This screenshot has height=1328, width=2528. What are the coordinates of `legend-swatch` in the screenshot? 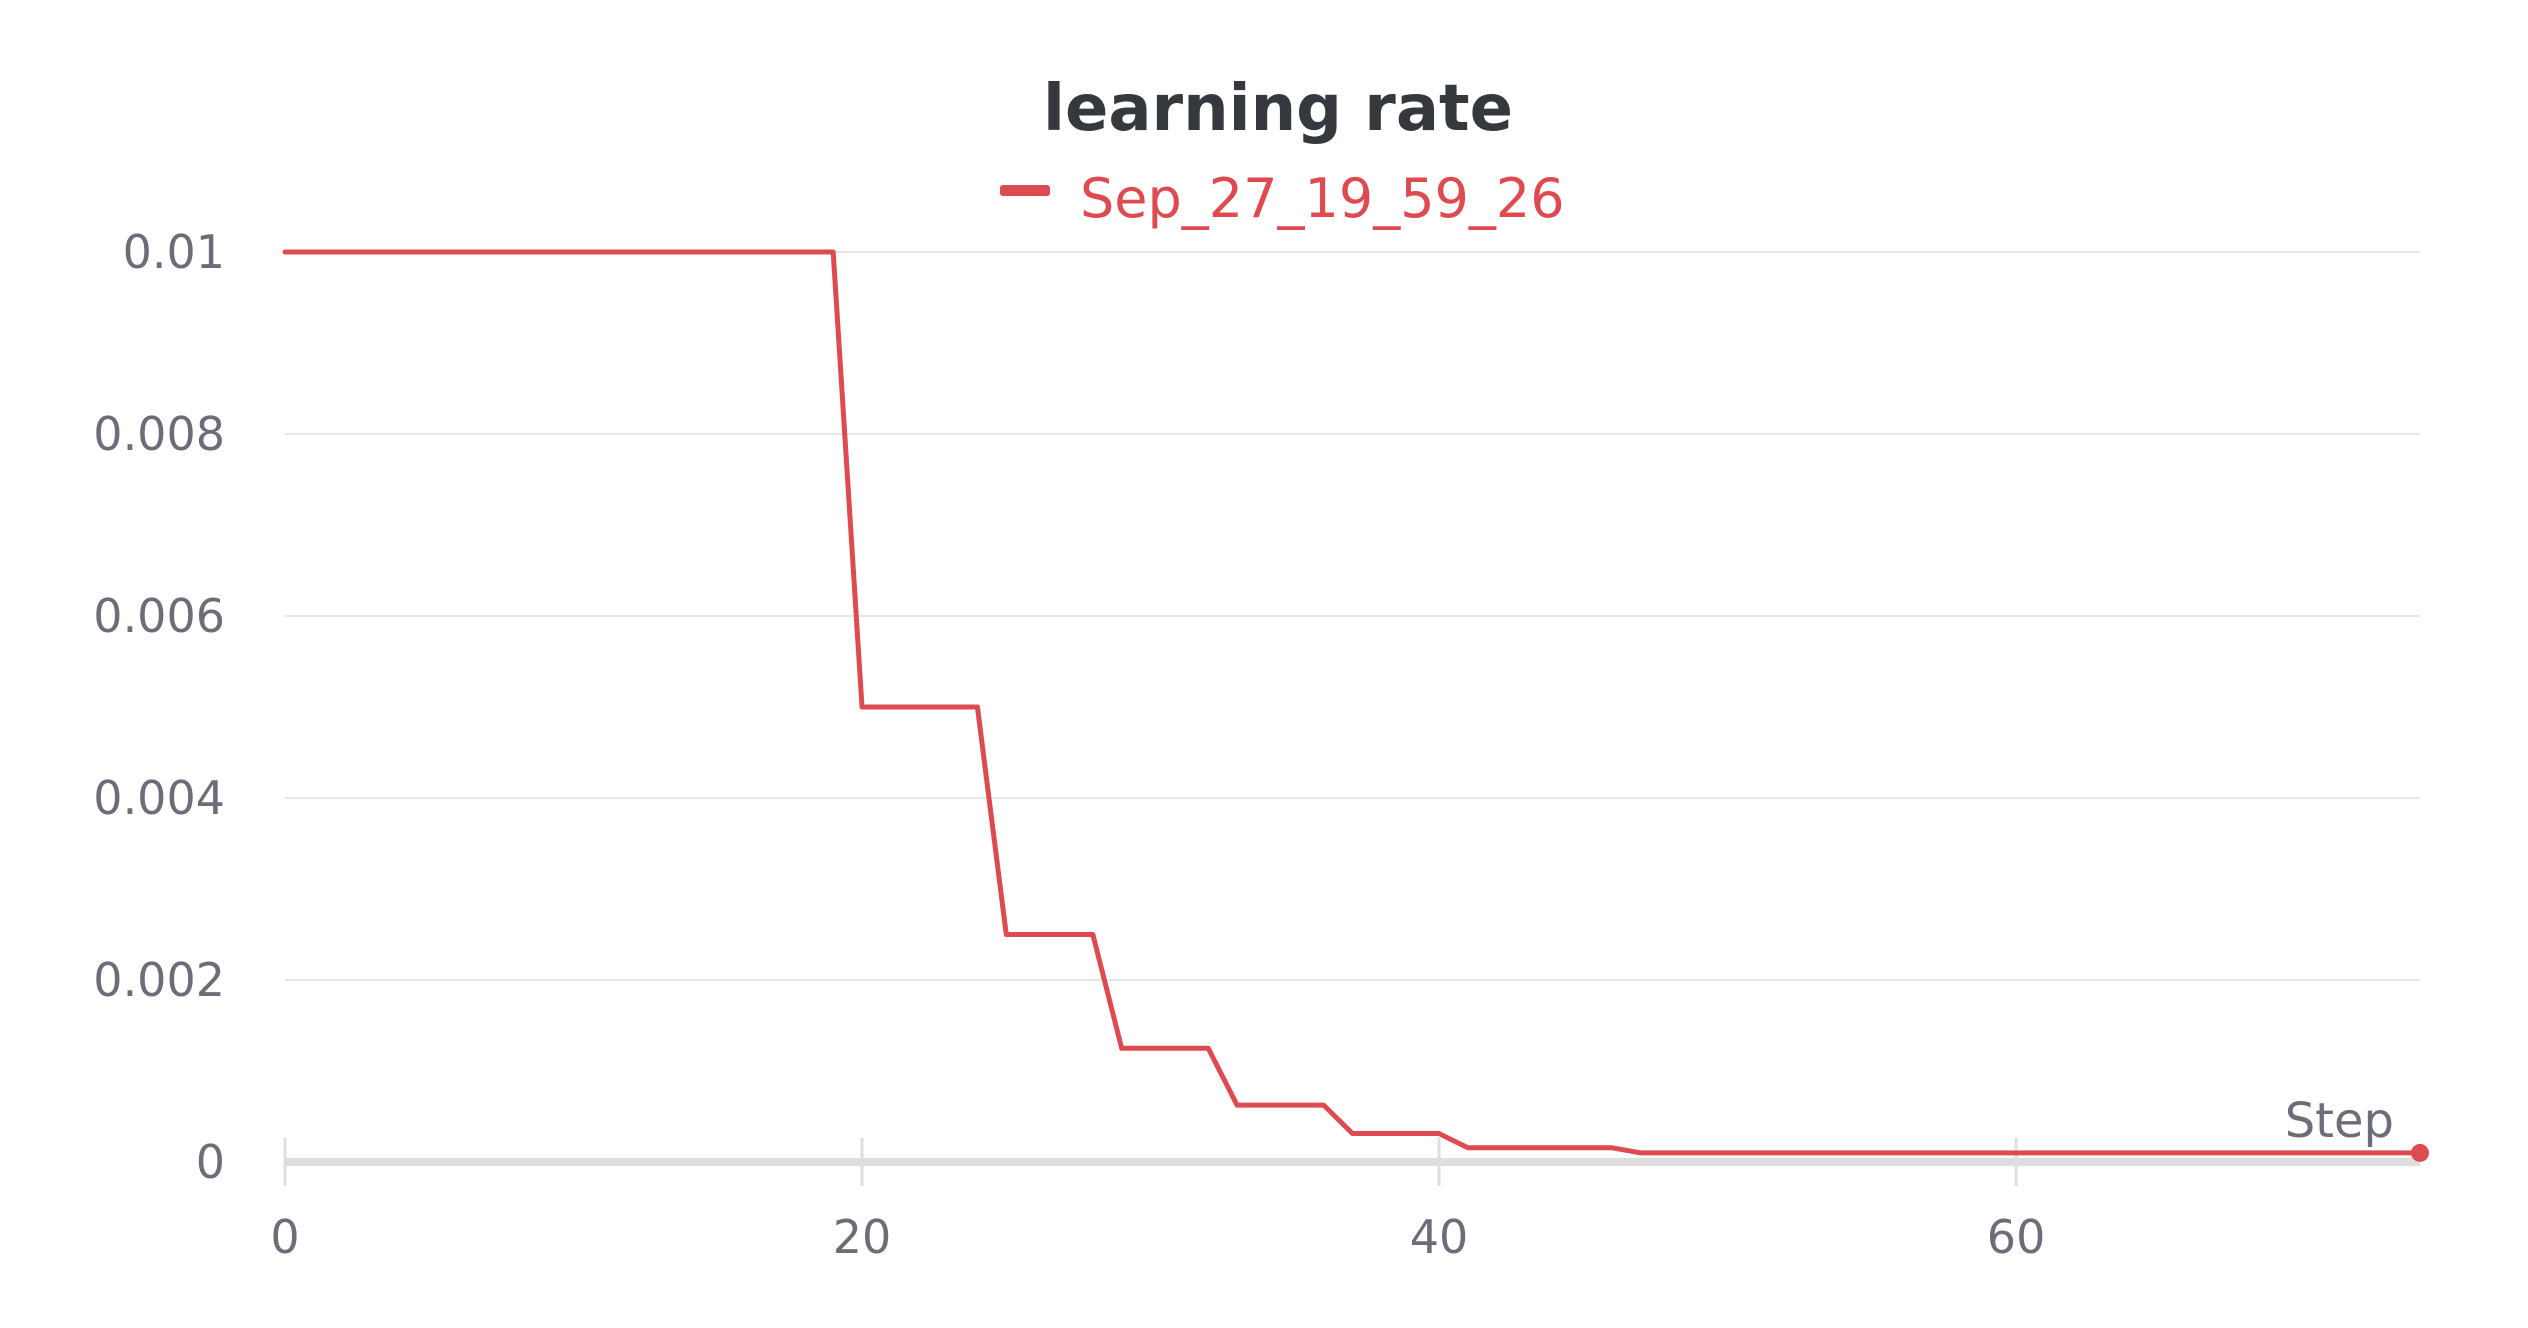 It's located at (1025, 190).